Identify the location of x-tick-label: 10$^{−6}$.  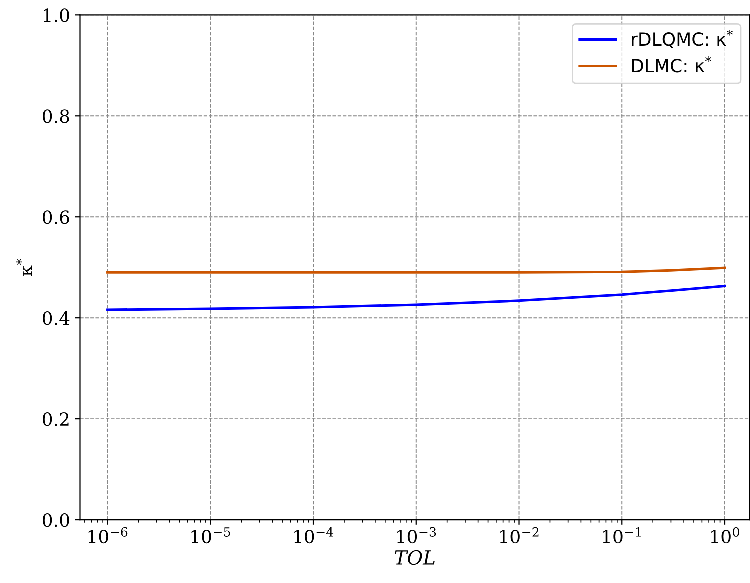
(108, 535).